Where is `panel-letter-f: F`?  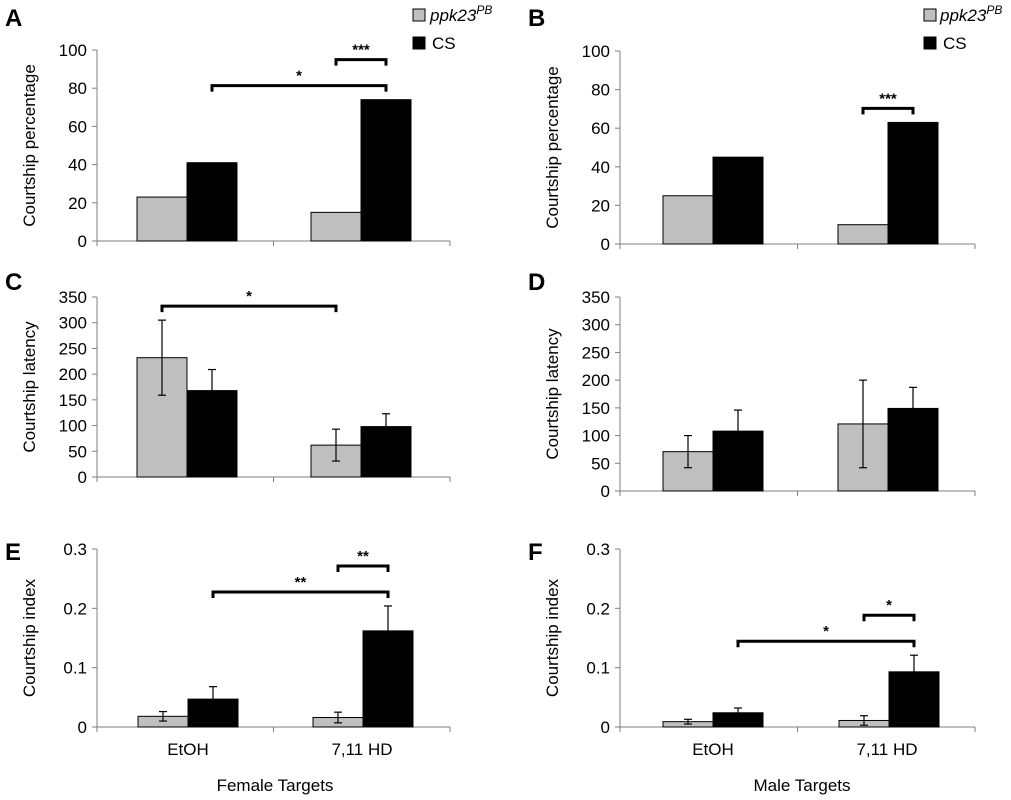
panel-letter-f: F is located at coordinates (535, 552).